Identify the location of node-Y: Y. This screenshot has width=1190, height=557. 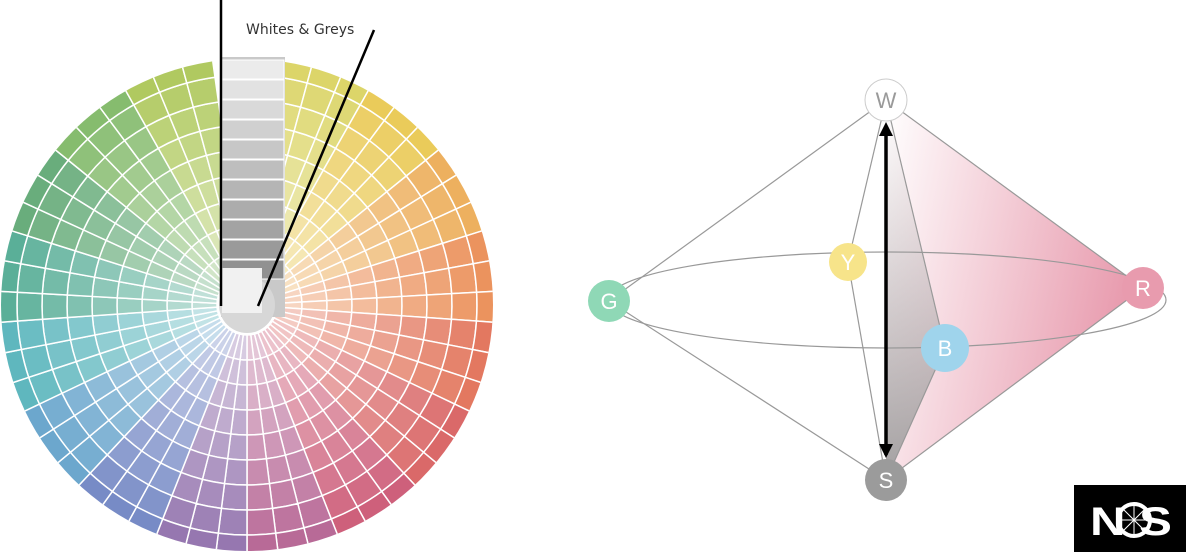
(848, 262).